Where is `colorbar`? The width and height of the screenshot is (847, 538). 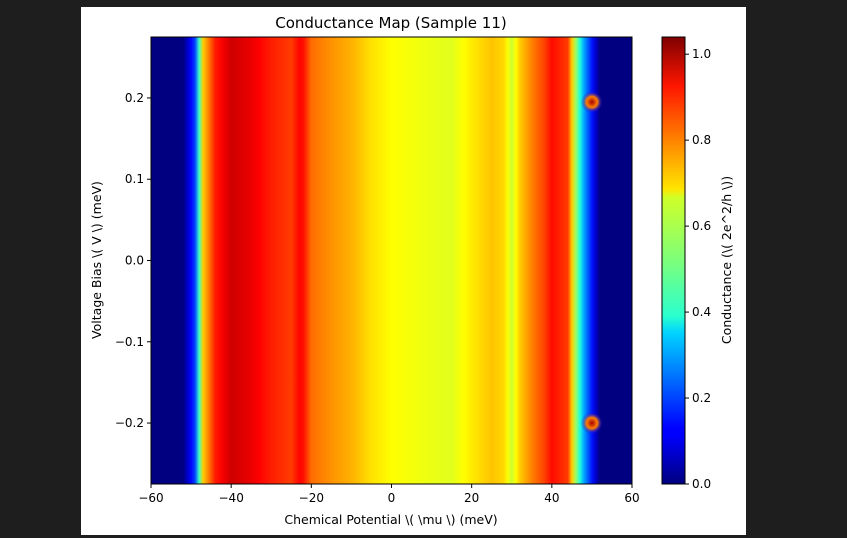
colorbar is located at coordinates (673, 260).